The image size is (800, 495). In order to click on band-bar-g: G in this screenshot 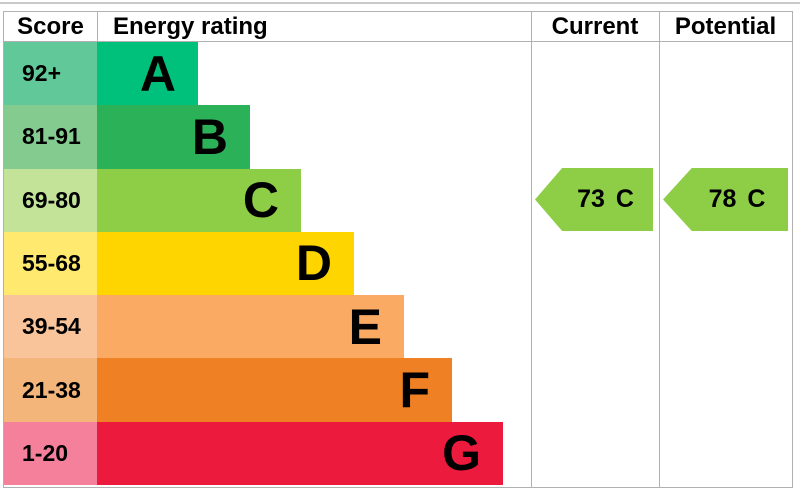, I will do `click(300, 453)`.